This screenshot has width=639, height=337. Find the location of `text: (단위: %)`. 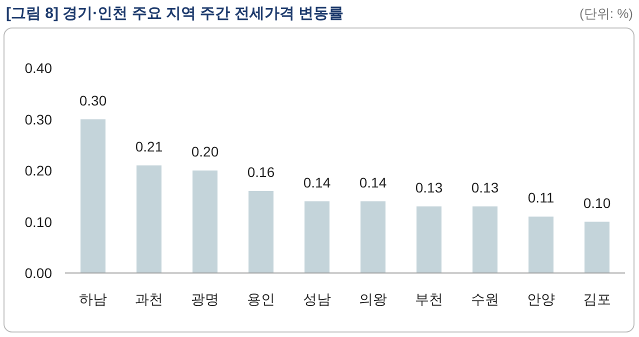

text: (단위: %) is located at coordinates (606, 13).